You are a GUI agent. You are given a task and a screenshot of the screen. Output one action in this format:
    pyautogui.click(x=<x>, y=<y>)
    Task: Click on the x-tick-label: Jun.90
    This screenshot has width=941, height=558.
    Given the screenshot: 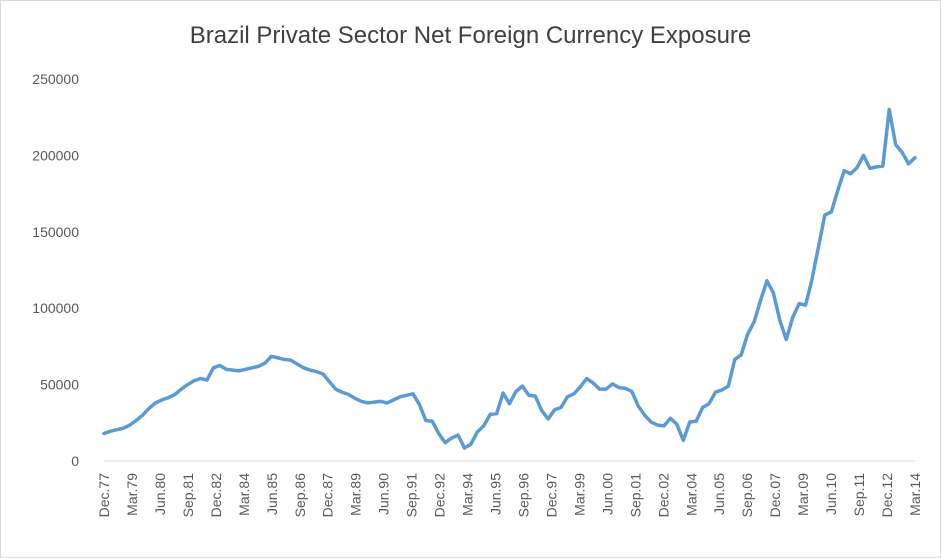 What is the action you would take?
    pyautogui.click(x=384, y=494)
    